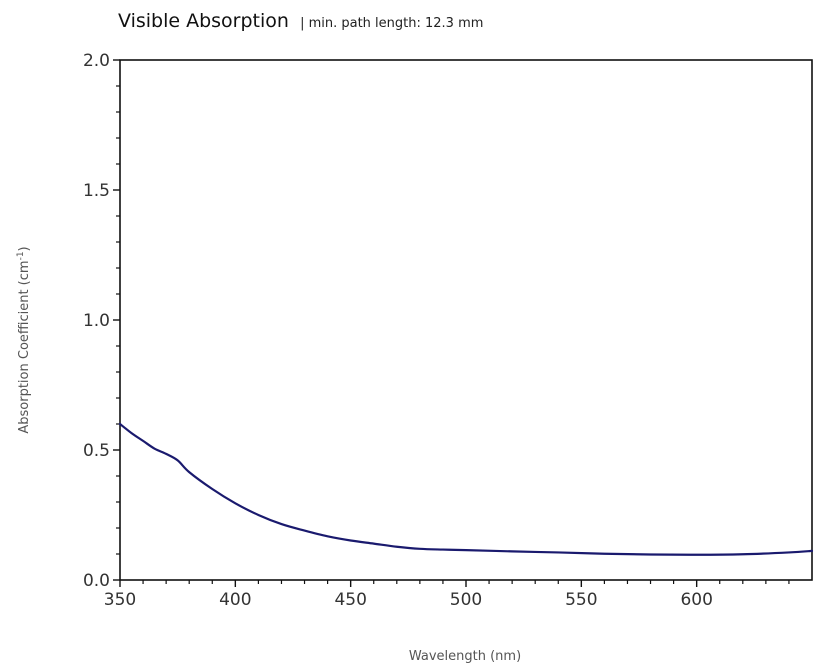 This screenshot has height=666, width=814. Describe the element at coordinates (581, 600) in the screenshot. I see `x-tick-label: 550` at that location.